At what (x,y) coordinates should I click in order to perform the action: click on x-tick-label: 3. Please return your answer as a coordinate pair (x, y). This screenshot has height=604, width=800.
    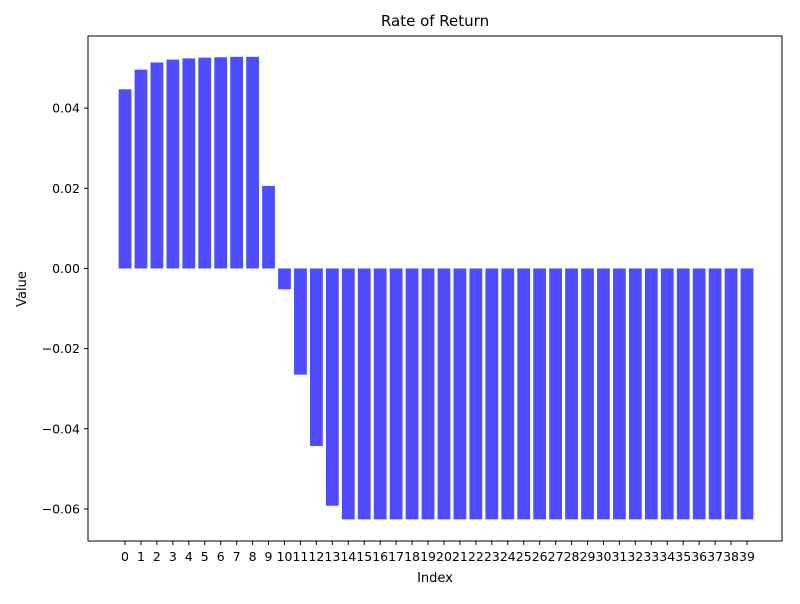
    Looking at the image, I should click on (173, 556).